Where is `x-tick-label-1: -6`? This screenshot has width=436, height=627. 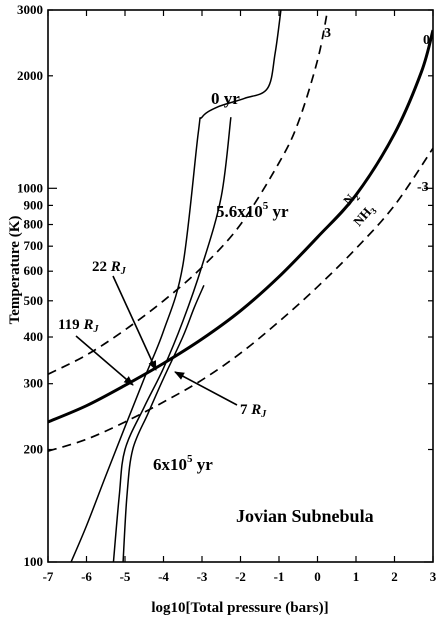
x-tick-label-1: -6 is located at coordinates (86, 576).